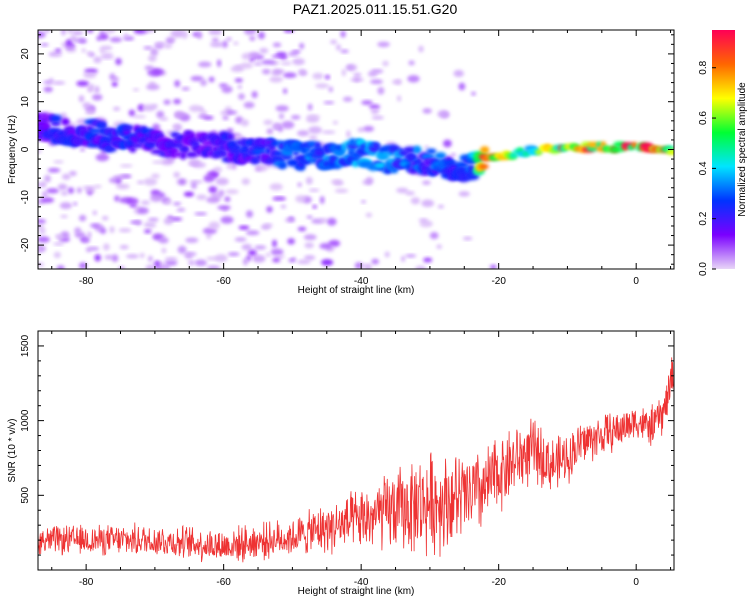 Image resolution: width=750 pixels, height=600 pixels. Describe the element at coordinates (12, 149) in the screenshot. I see `spectrogram-y-axis-label: Frequency (Hz)` at that location.